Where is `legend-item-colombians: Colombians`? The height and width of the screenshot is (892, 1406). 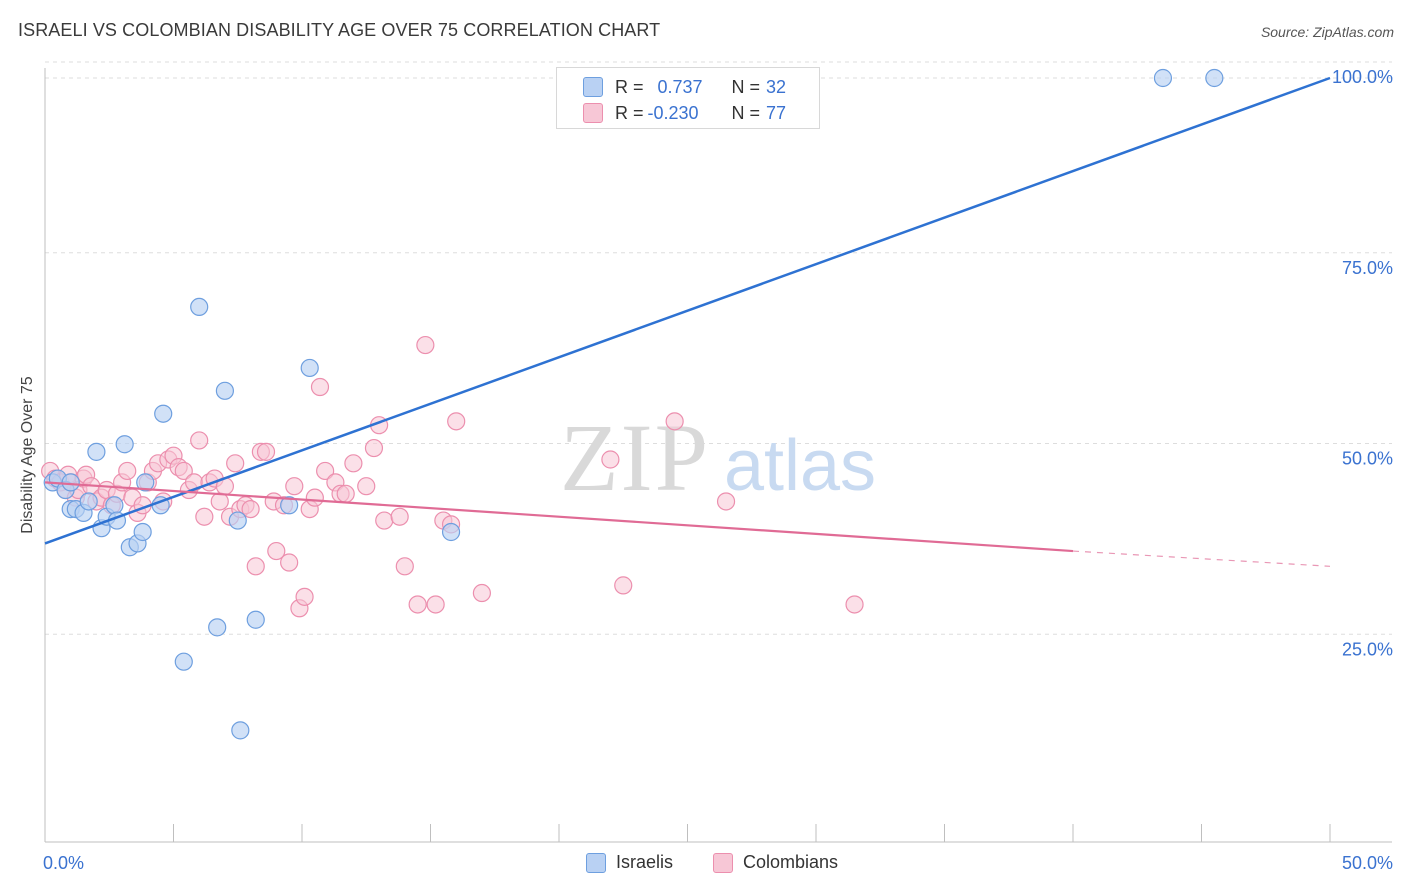 legend-item-colombians: Colombians is located at coordinates (775, 862).